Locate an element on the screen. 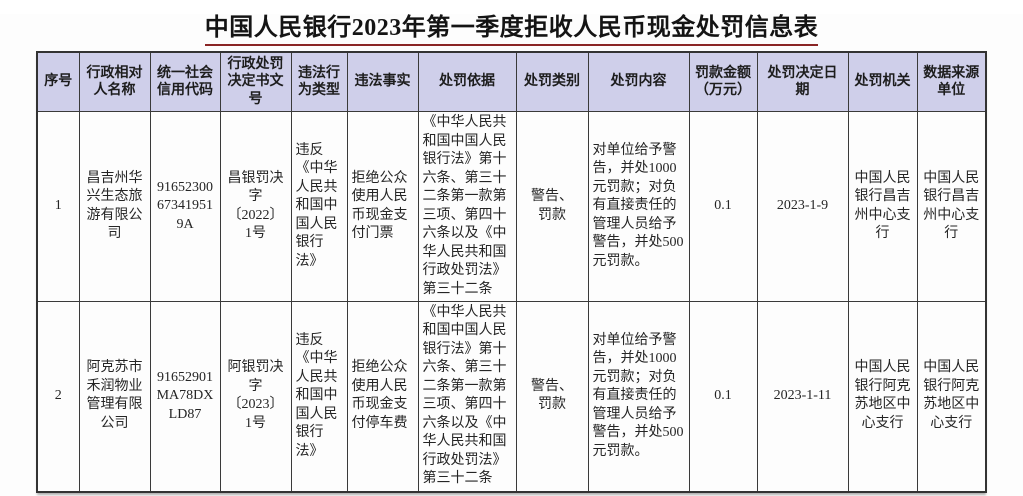 This screenshot has height=496, width=1023. col-header-credit-code: 统一社会信用代码 is located at coordinates (185, 82).